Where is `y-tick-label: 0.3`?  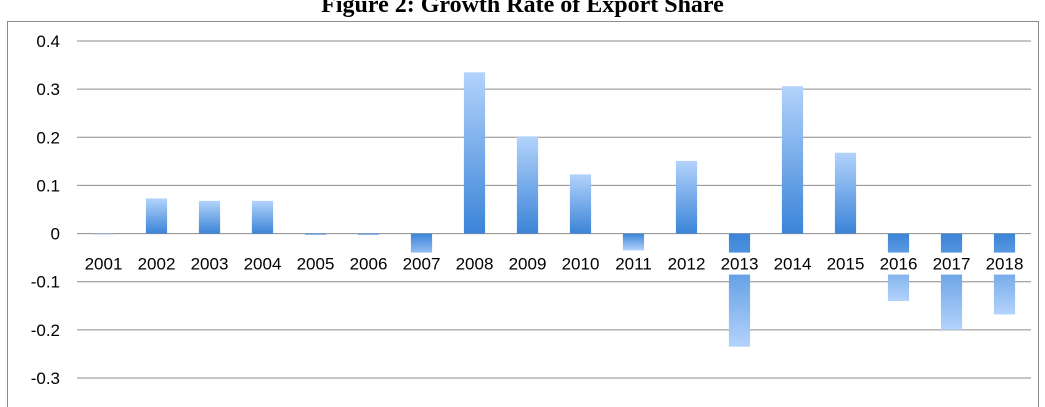
y-tick-label: 0.3 is located at coordinates (48, 89).